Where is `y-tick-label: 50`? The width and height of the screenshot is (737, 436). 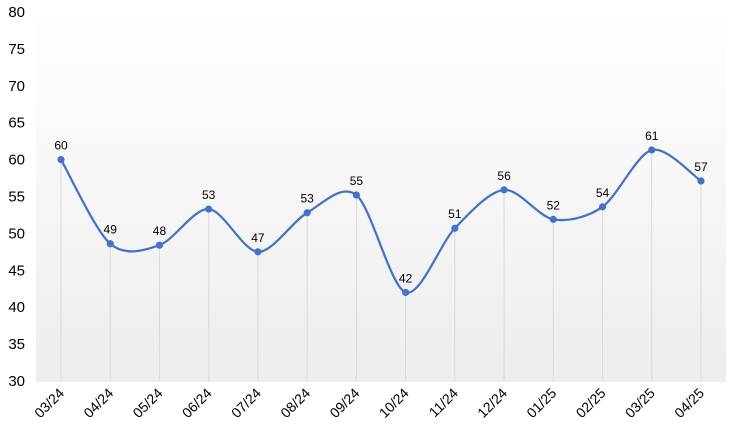
y-tick-label: 50 is located at coordinates (16, 233).